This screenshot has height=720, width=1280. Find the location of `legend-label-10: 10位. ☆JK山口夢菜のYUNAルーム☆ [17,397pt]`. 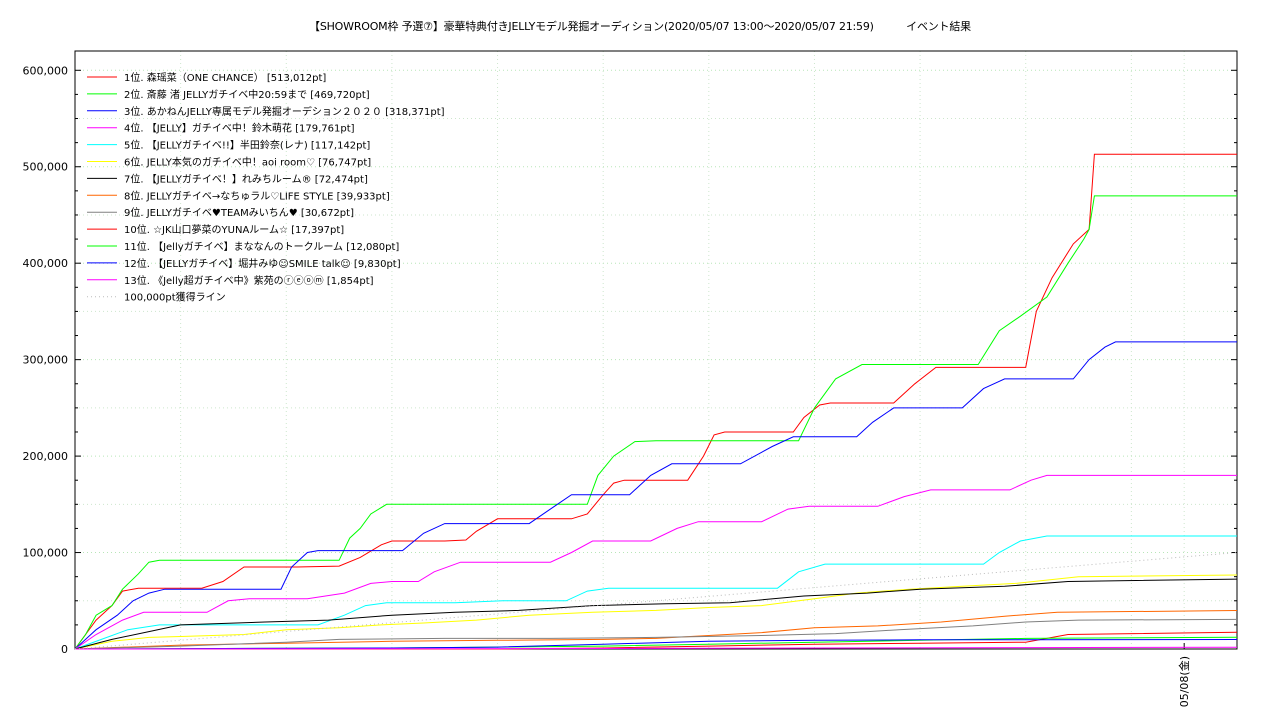

legend-label-10: 10位. ☆JK山口夢菜のYUNAルーム☆ [17,397pt] is located at coordinates (234, 229).